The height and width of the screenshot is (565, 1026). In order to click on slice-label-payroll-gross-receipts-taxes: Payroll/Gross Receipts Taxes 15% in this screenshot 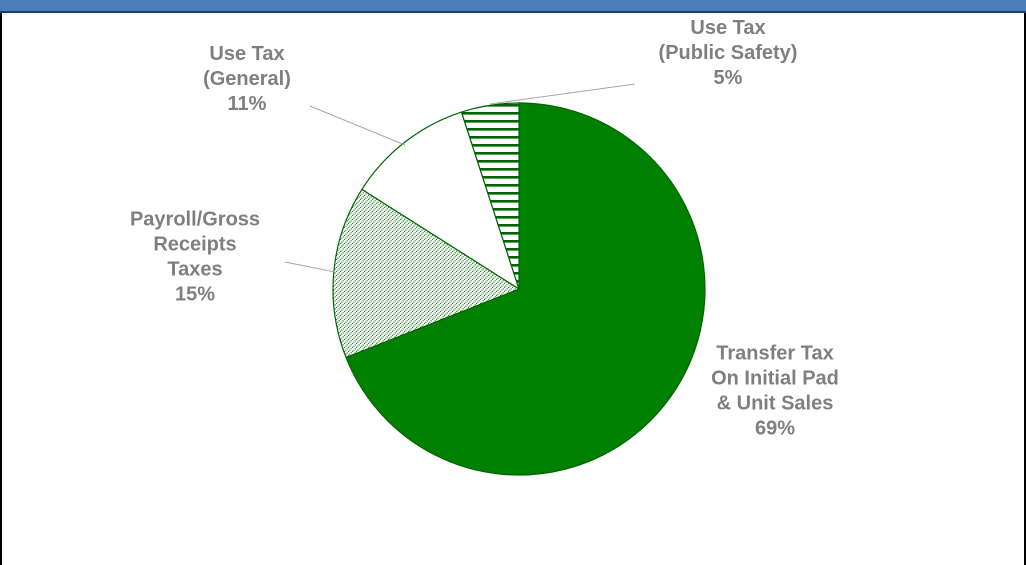, I will do `click(195, 257)`.